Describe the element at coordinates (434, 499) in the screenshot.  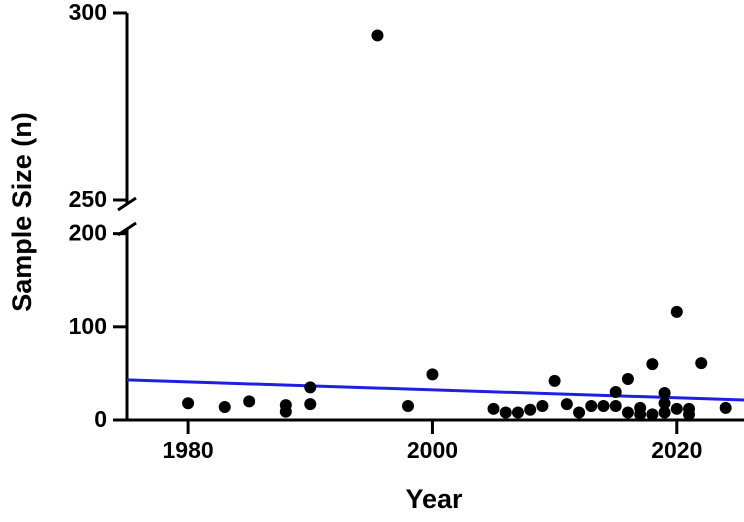
I see `x-axis-title: Year` at that location.